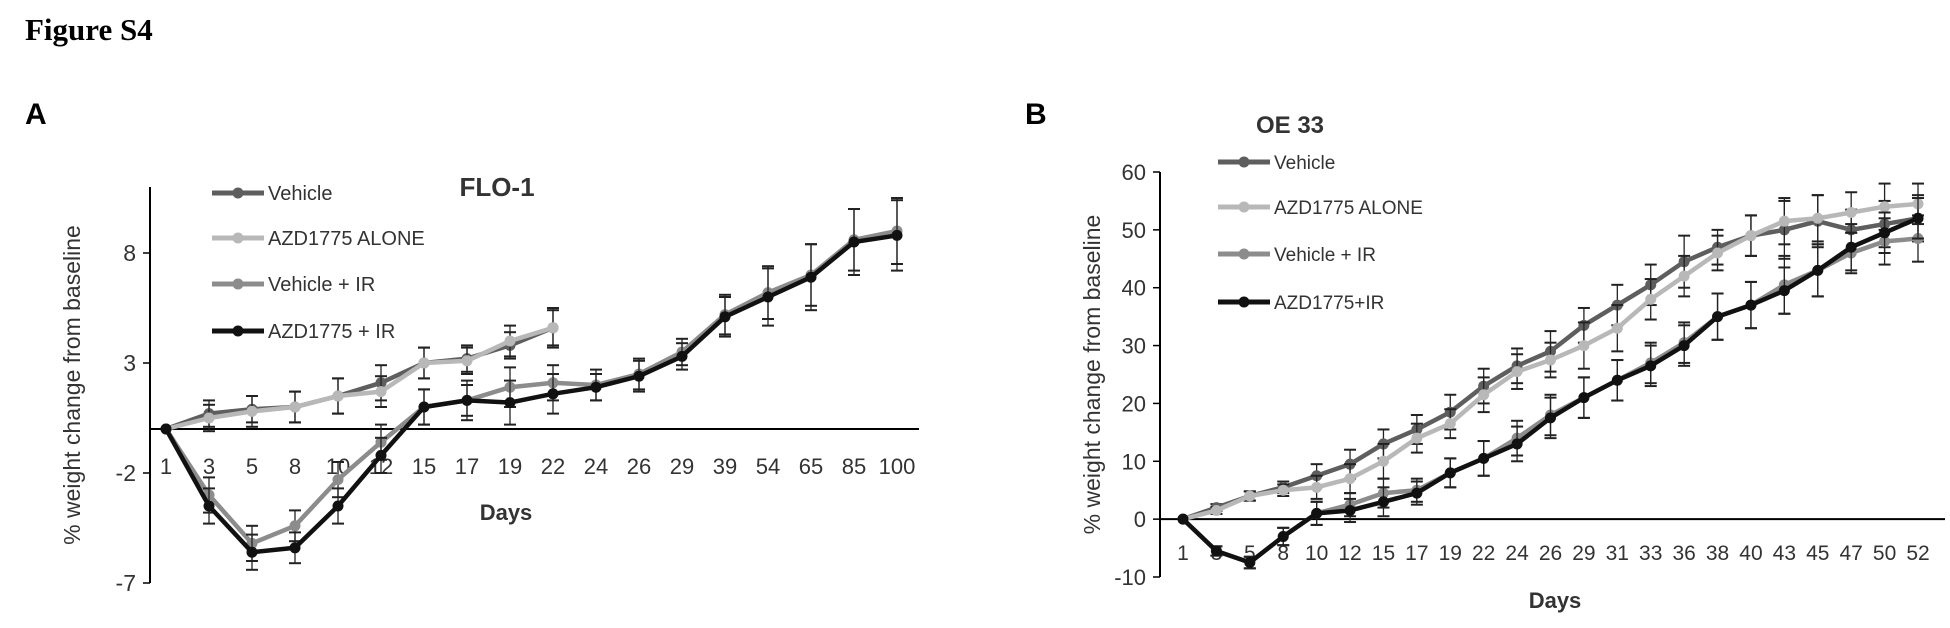 The width and height of the screenshot is (1950, 628). Describe the element at coordinates (1134, 403) in the screenshot. I see `y-tick-label: 20` at that location.